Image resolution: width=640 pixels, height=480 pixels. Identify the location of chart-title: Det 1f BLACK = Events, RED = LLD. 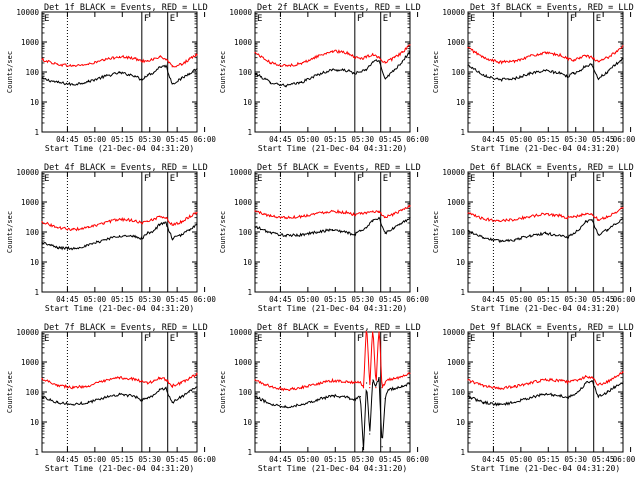
(126, 8).